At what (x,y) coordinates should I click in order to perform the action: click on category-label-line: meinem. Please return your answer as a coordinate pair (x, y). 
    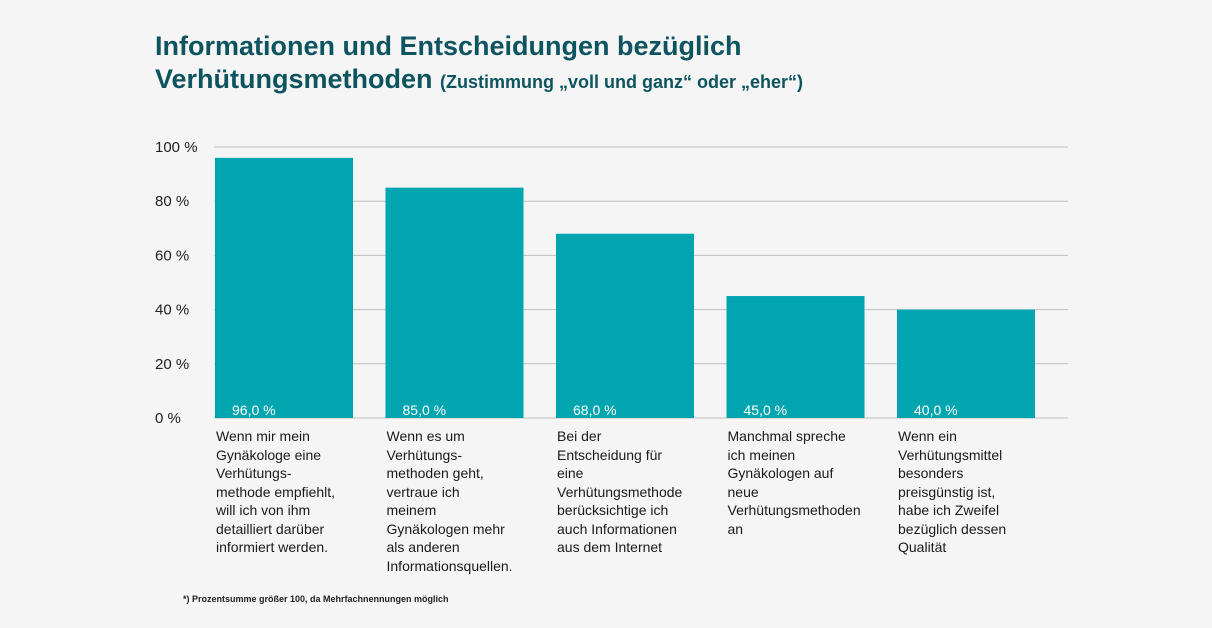
    Looking at the image, I should click on (411, 510).